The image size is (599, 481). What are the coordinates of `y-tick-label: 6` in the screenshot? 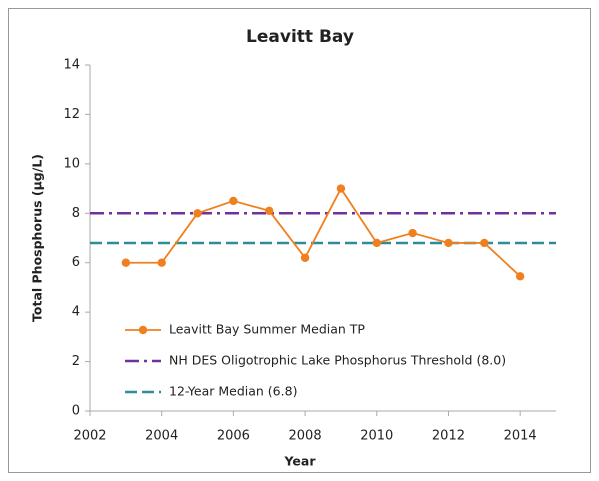 It's located at (76, 262).